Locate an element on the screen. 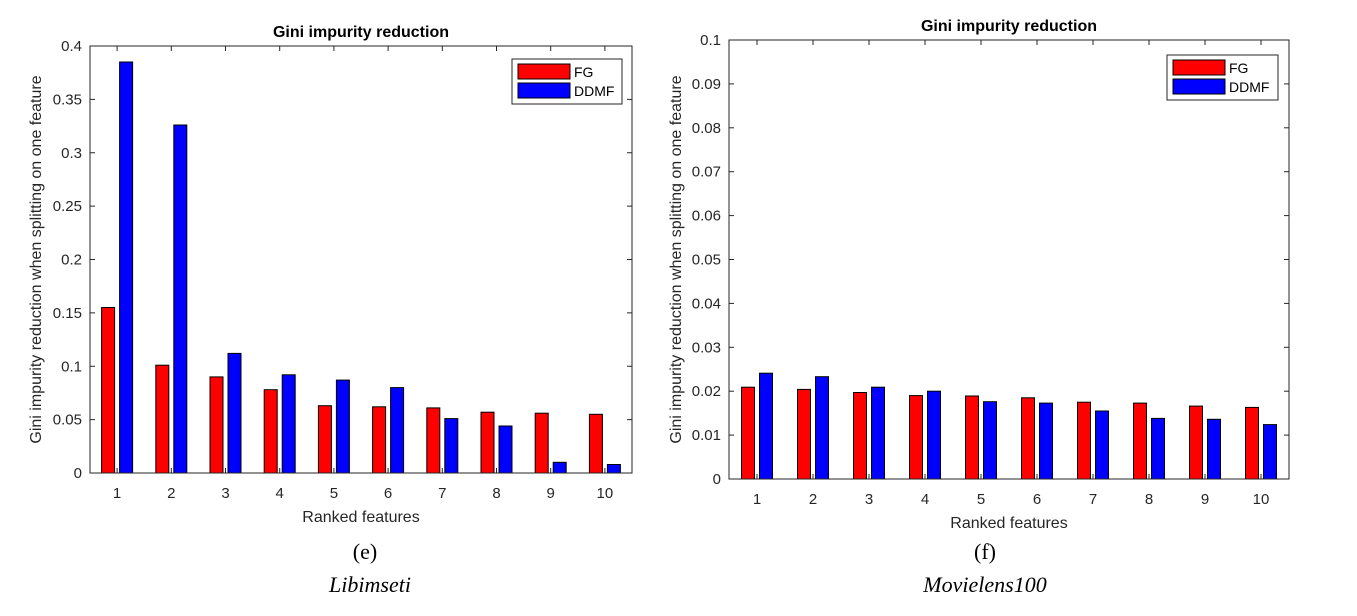  y-tick-label: 0.09 is located at coordinates (706, 84).